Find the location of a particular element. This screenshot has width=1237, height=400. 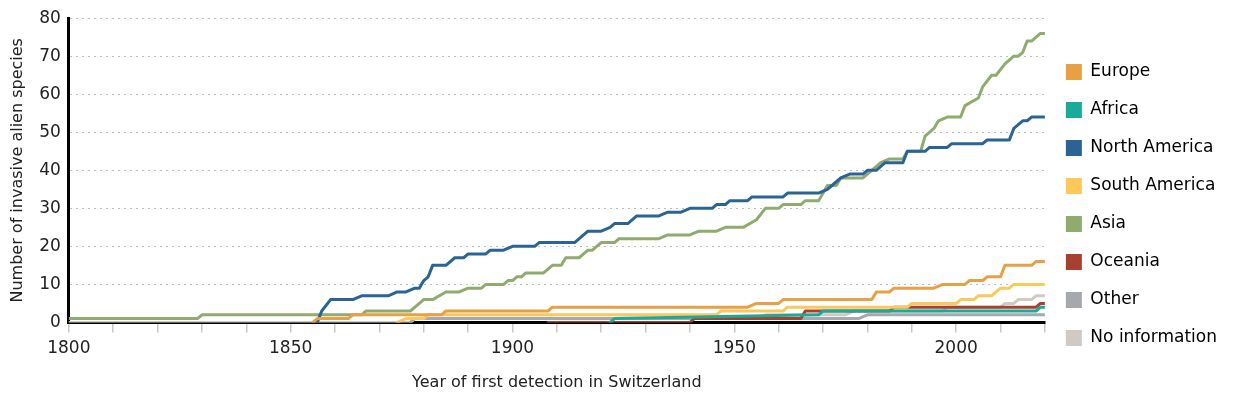

y-tick-label: 10 is located at coordinates (50, 282).